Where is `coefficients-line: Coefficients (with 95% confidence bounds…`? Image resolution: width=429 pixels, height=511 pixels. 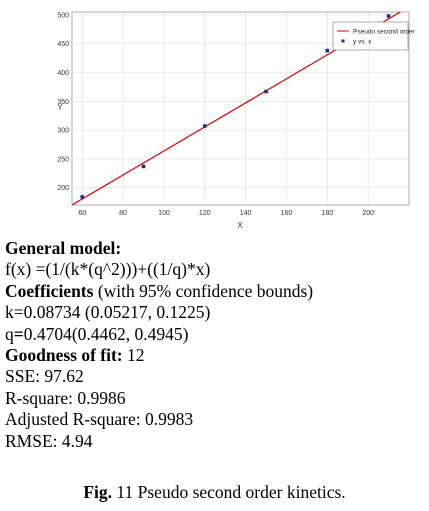
coefficients-line: Coefficients (with 95% confidence bounds… is located at coordinates (215, 291).